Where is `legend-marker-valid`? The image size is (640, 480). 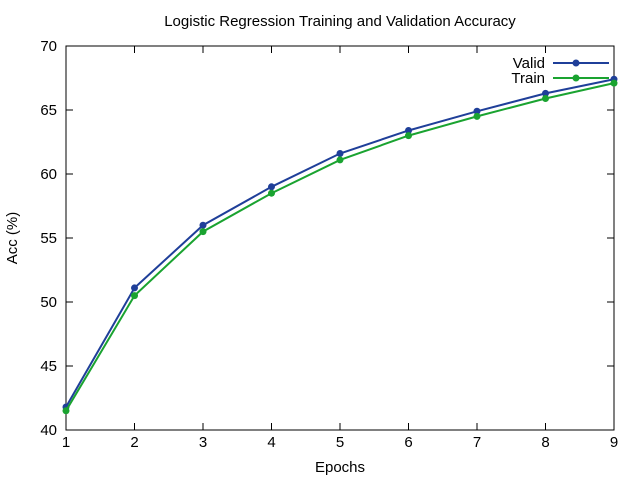 legend-marker-valid is located at coordinates (576, 63).